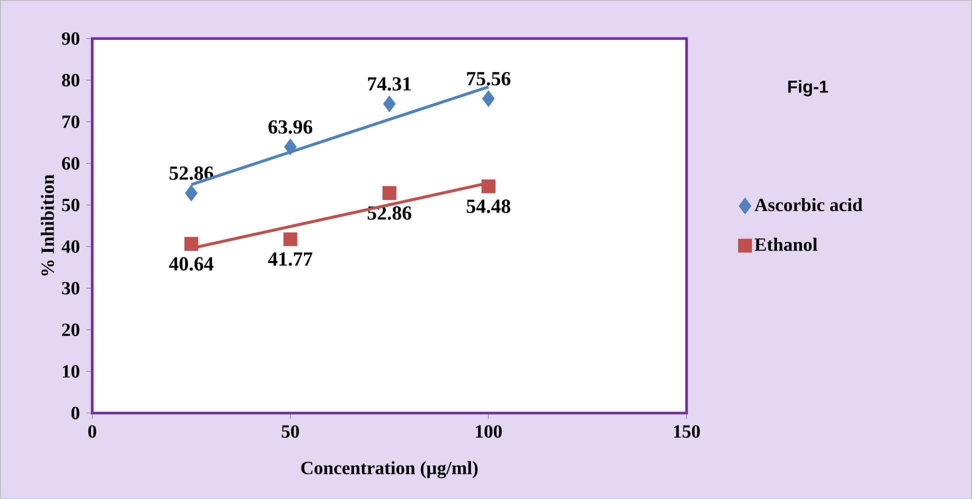  I want to click on y-tick-label: 80, so click(71, 80).